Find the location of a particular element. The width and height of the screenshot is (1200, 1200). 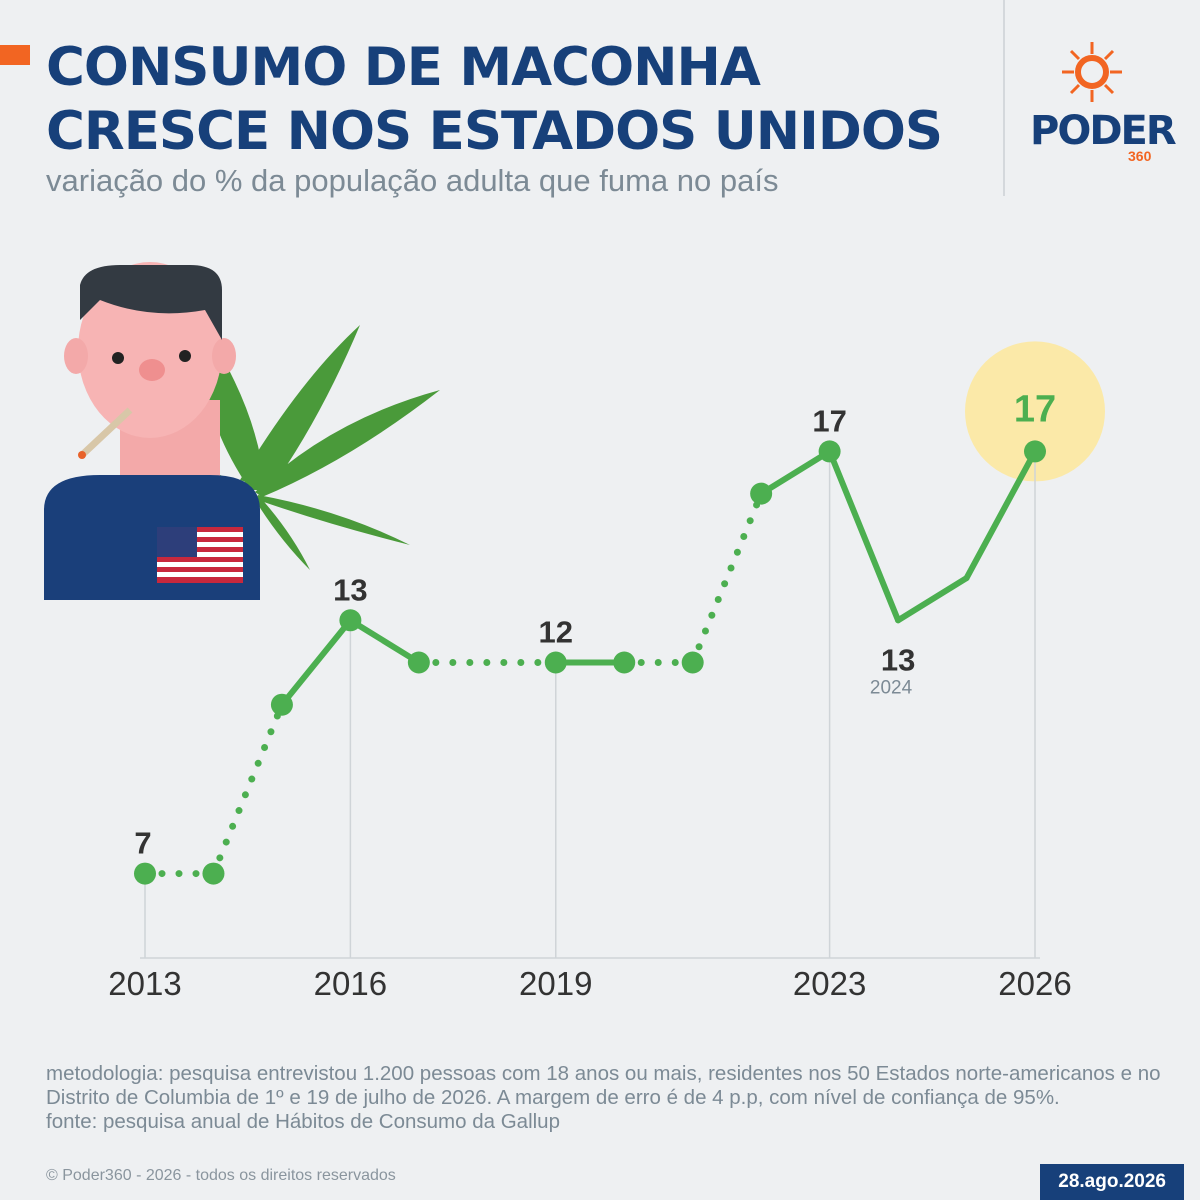

logo-number: 360 is located at coordinates (1140, 156).